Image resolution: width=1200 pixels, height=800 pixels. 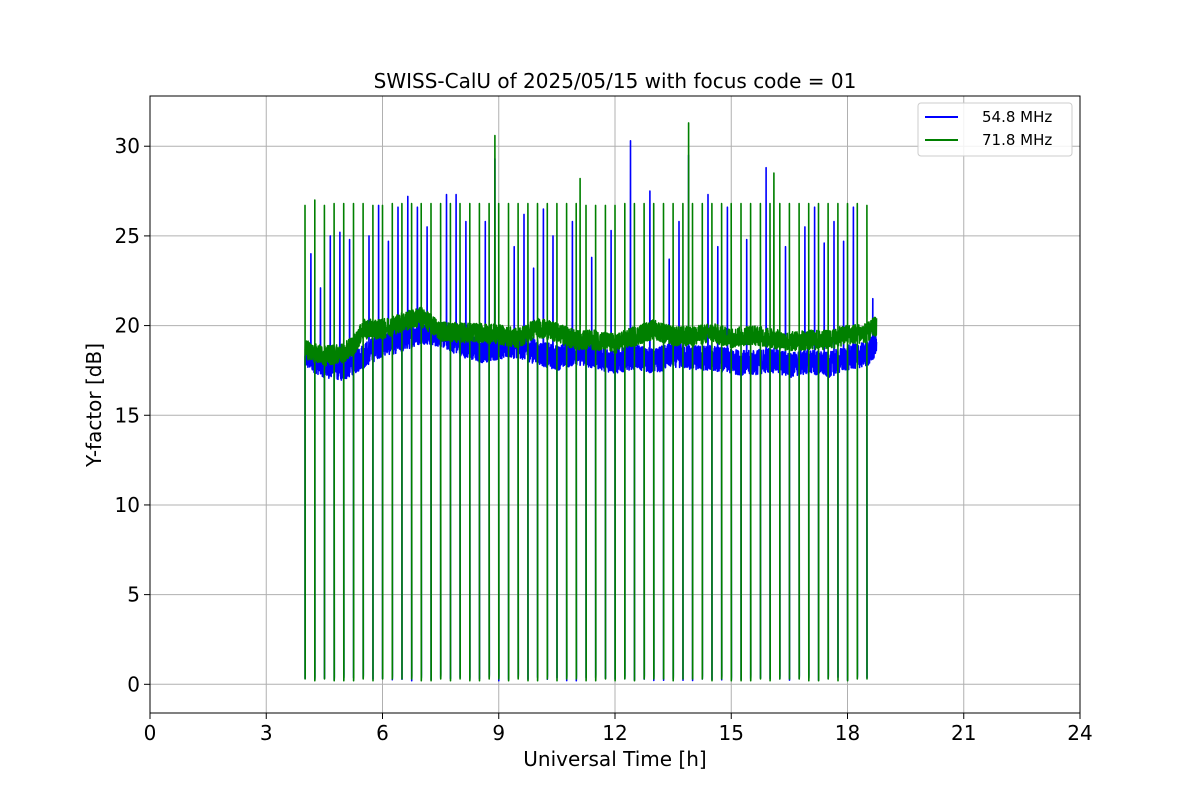 What do you see at coordinates (127, 415) in the screenshot?
I see `y-tick-label: 15` at bounding box center [127, 415].